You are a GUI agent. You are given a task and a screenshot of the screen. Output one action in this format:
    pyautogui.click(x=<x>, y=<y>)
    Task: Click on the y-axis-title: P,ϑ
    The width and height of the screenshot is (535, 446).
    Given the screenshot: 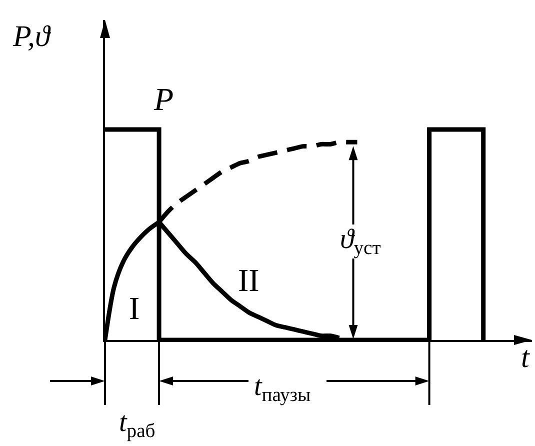 What is the action you would take?
    pyautogui.click(x=32, y=36)
    